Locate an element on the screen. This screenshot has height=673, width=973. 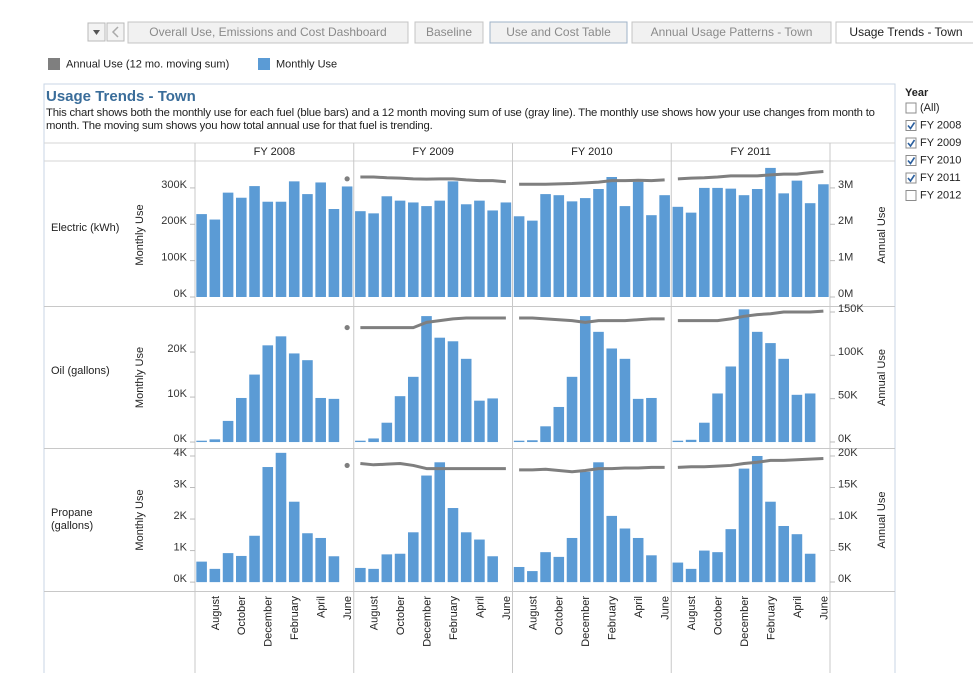
x-tick-label: February is located at coordinates (295, 618).